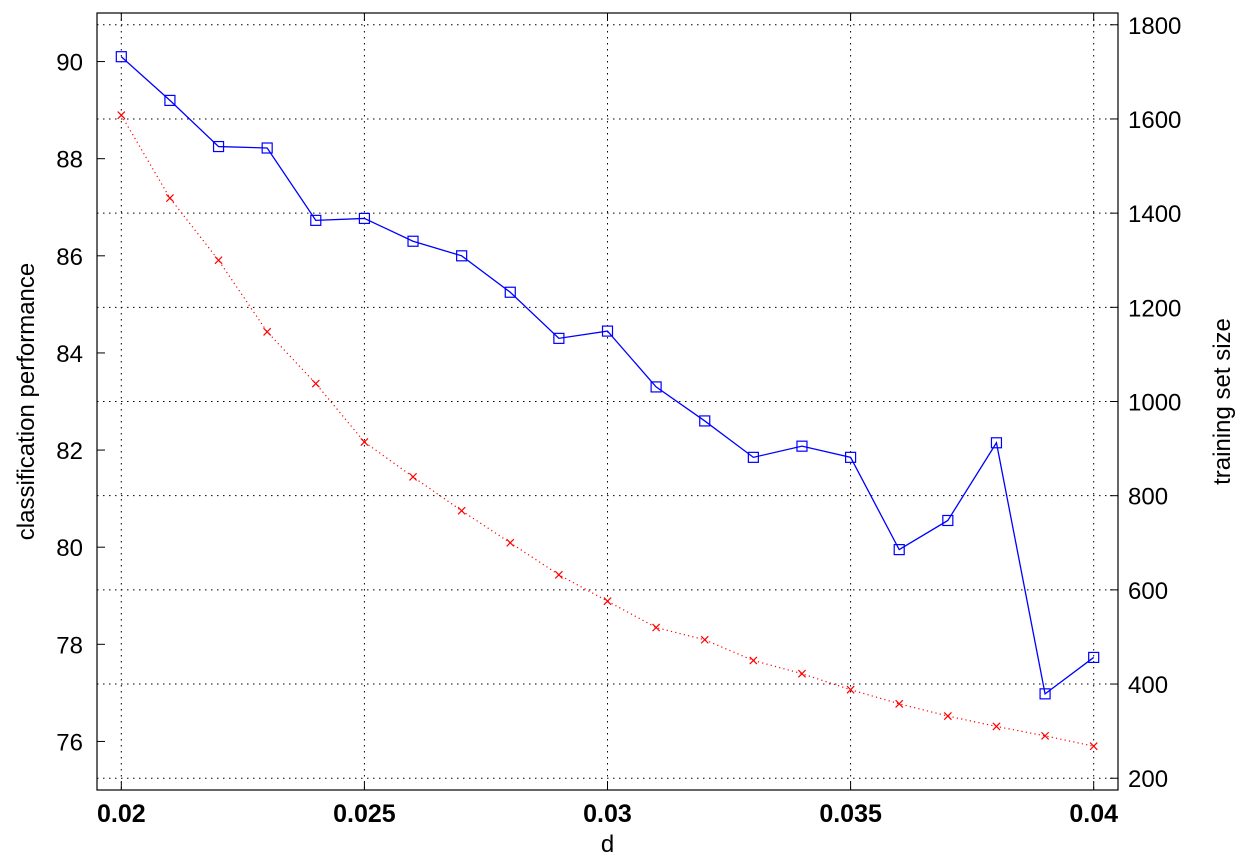 This screenshot has height=861, width=1247. What do you see at coordinates (1148, 591) in the screenshot?
I see `y2-tick-label: 600` at bounding box center [1148, 591].